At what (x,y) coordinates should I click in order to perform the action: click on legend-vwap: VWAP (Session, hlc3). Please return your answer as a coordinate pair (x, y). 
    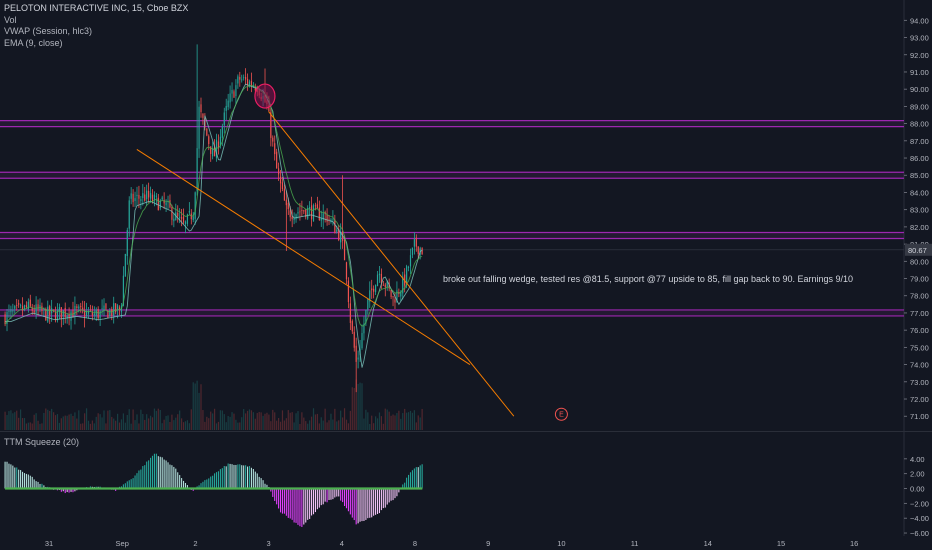
    Looking at the image, I should click on (48, 31).